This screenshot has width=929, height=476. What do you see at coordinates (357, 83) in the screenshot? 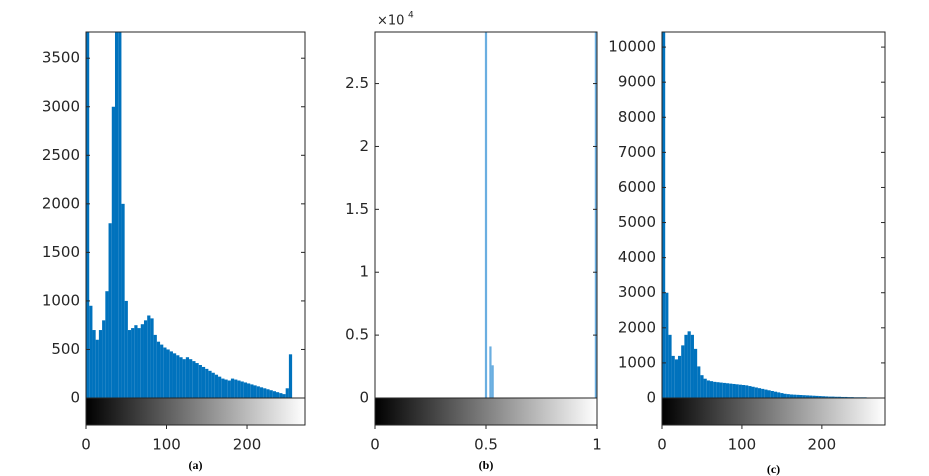
I see `y-tick-label: 2.5` at bounding box center [357, 83].